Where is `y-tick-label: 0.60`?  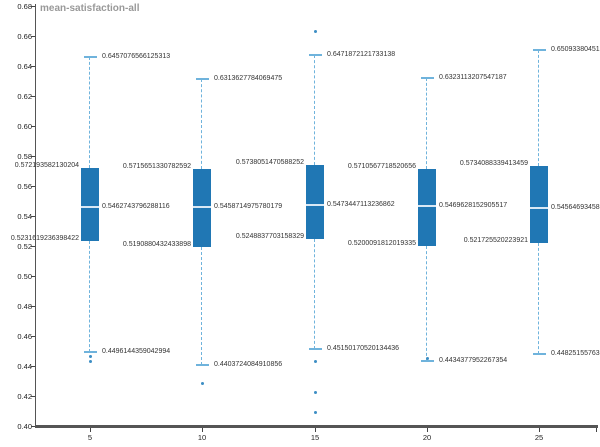 y-tick-label: 0.60 is located at coordinates (24, 126).